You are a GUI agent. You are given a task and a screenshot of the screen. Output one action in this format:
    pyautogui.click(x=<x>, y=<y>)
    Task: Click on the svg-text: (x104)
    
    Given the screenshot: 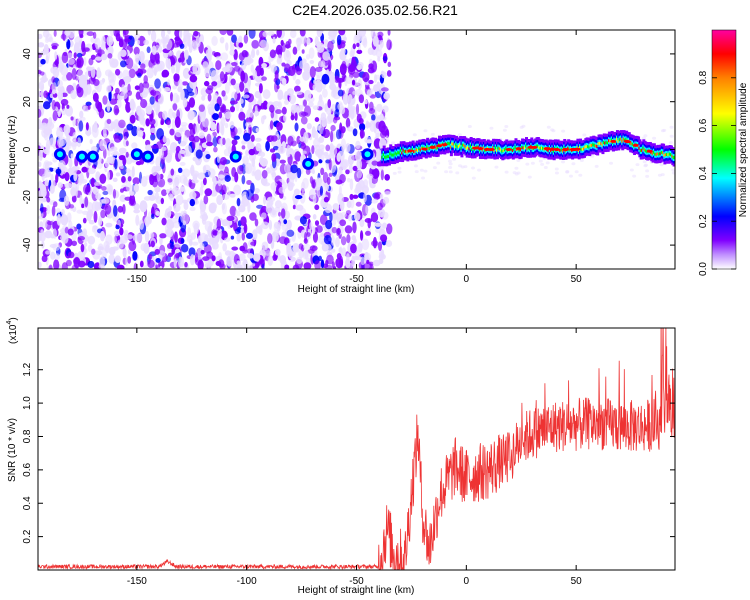 What is the action you would take?
    pyautogui.click(x=12, y=330)
    